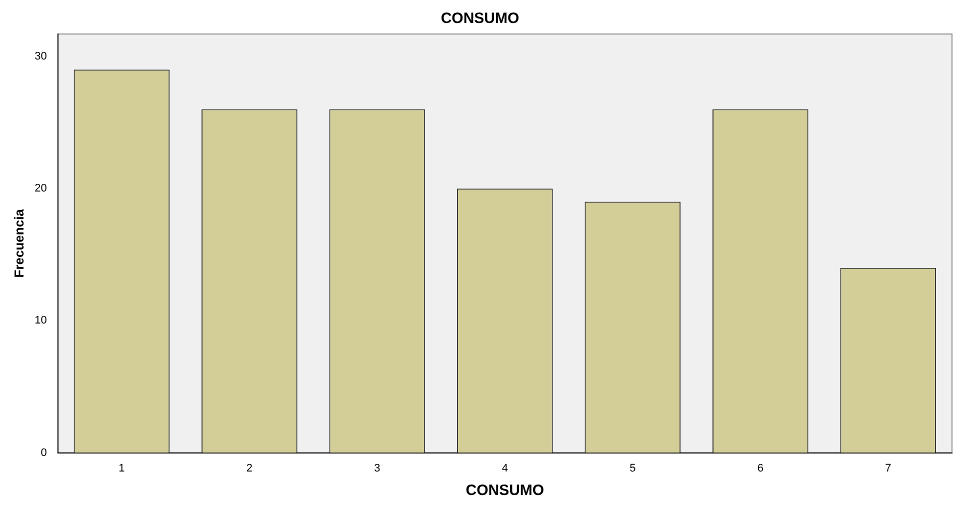 The height and width of the screenshot is (512, 962). What do you see at coordinates (888, 468) in the screenshot?
I see `x-tick-label: 7` at bounding box center [888, 468].